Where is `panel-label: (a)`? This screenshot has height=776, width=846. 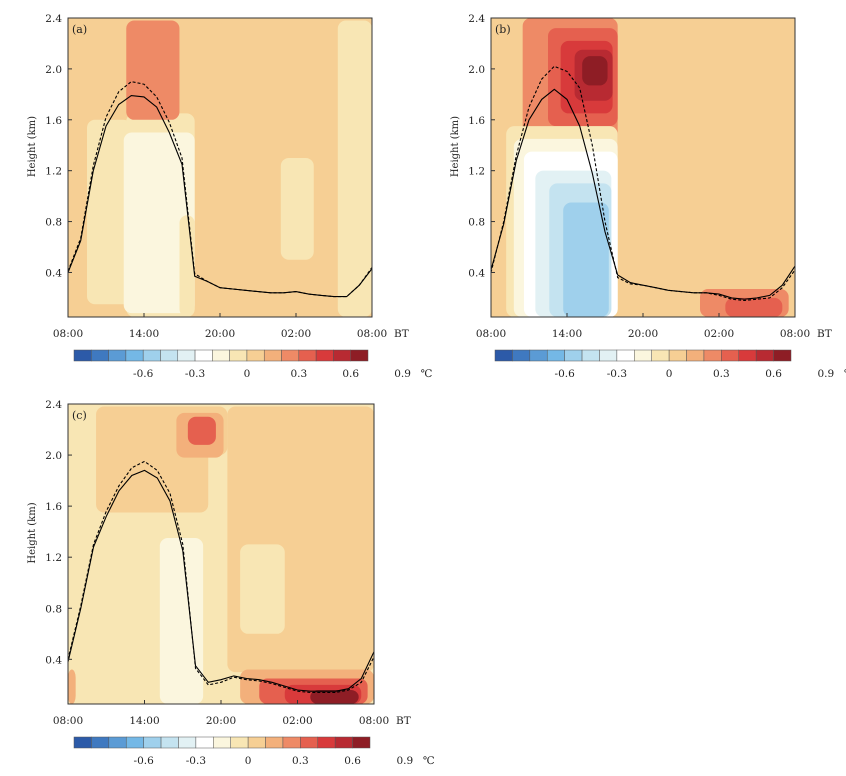 panel-label: (a) is located at coordinates (79, 29).